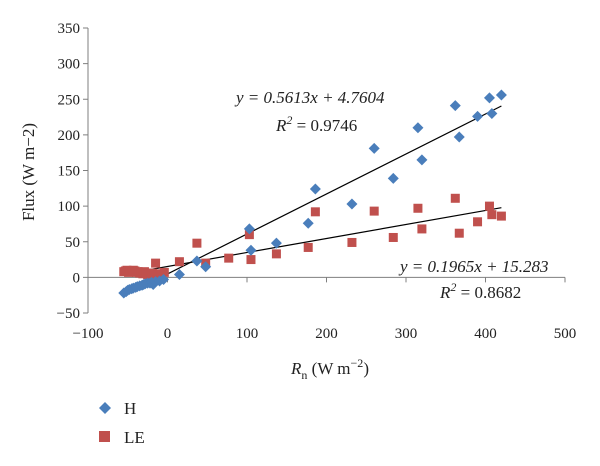 This screenshot has height=466, width=600. Describe the element at coordinates (105, 408) in the screenshot. I see `legend-marker-h` at that location.